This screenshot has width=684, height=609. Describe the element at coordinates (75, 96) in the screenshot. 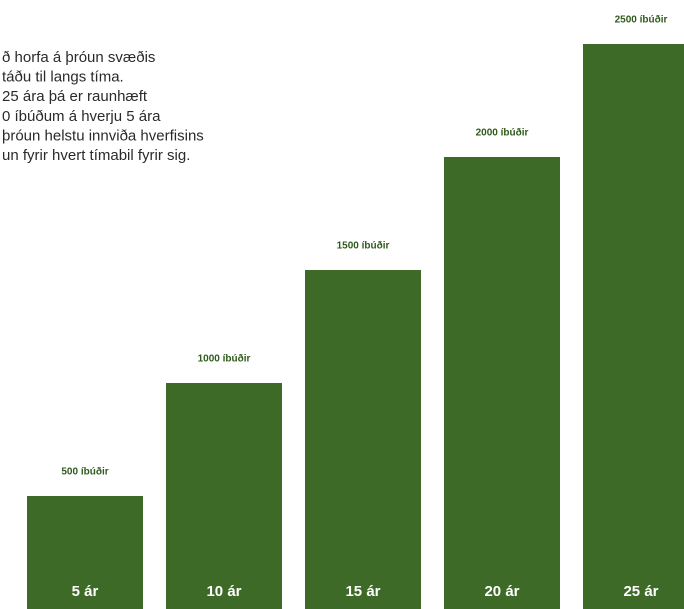

I see `paragraph-line: 25 ára þá er raunhæft` at that location.